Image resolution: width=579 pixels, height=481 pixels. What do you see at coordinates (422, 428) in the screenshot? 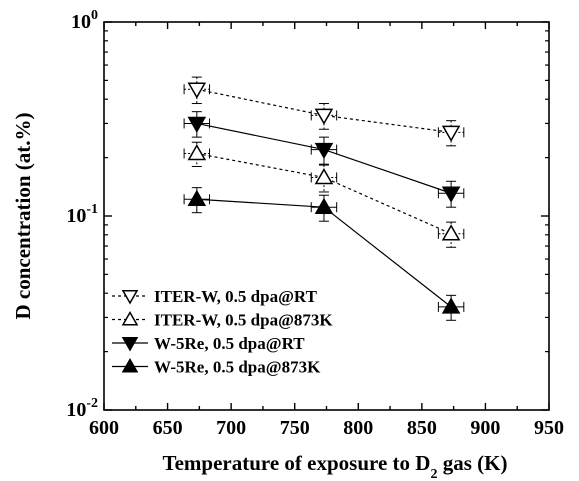
I see `x-tick-label: 850` at bounding box center [422, 428].